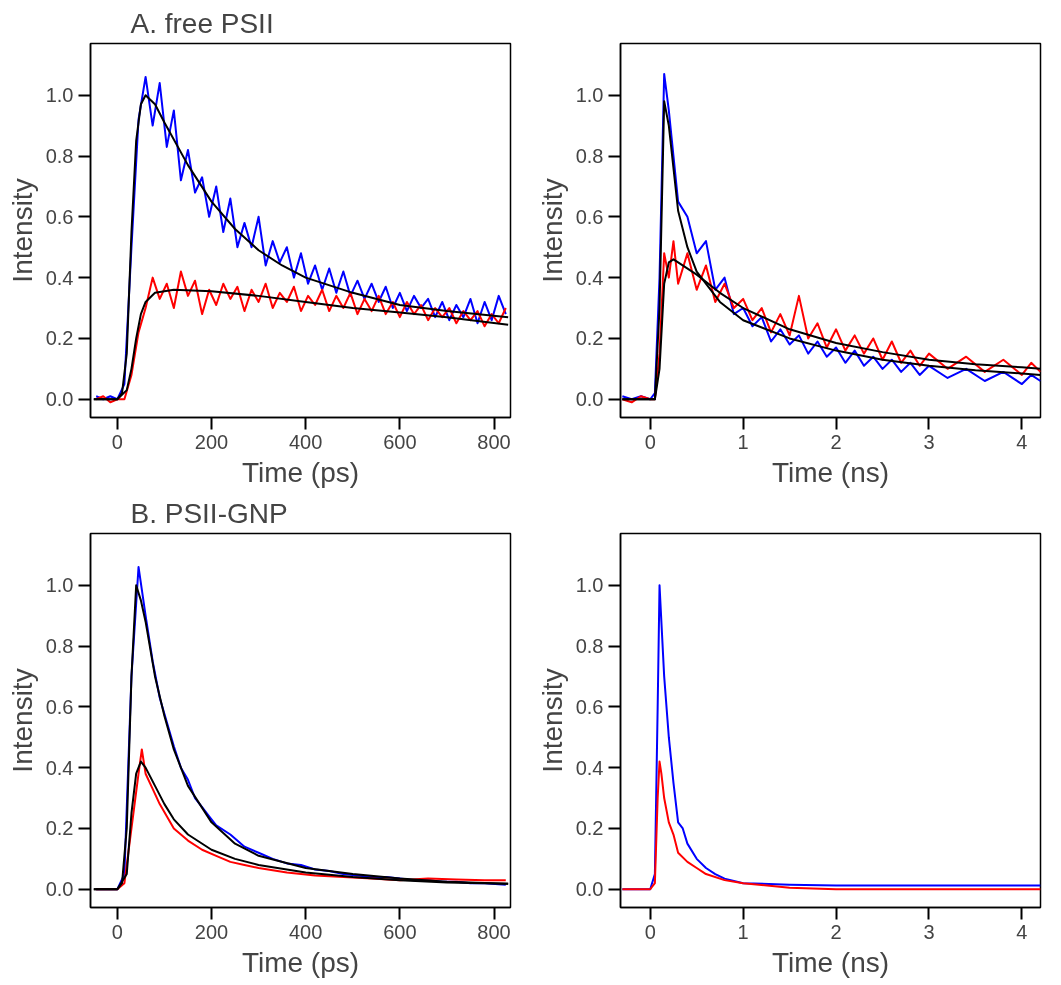 This screenshot has height=985, width=1061. What do you see at coordinates (209, 513) in the screenshot?
I see `chart-title: B. PSII-GNP` at bounding box center [209, 513].